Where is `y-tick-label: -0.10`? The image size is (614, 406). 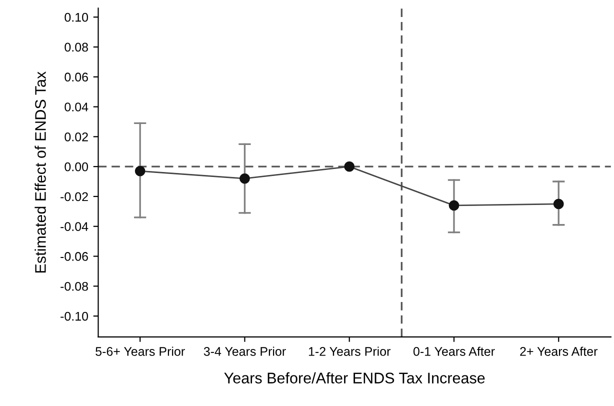 y-tick-label: -0.10 is located at coordinates (74, 316).